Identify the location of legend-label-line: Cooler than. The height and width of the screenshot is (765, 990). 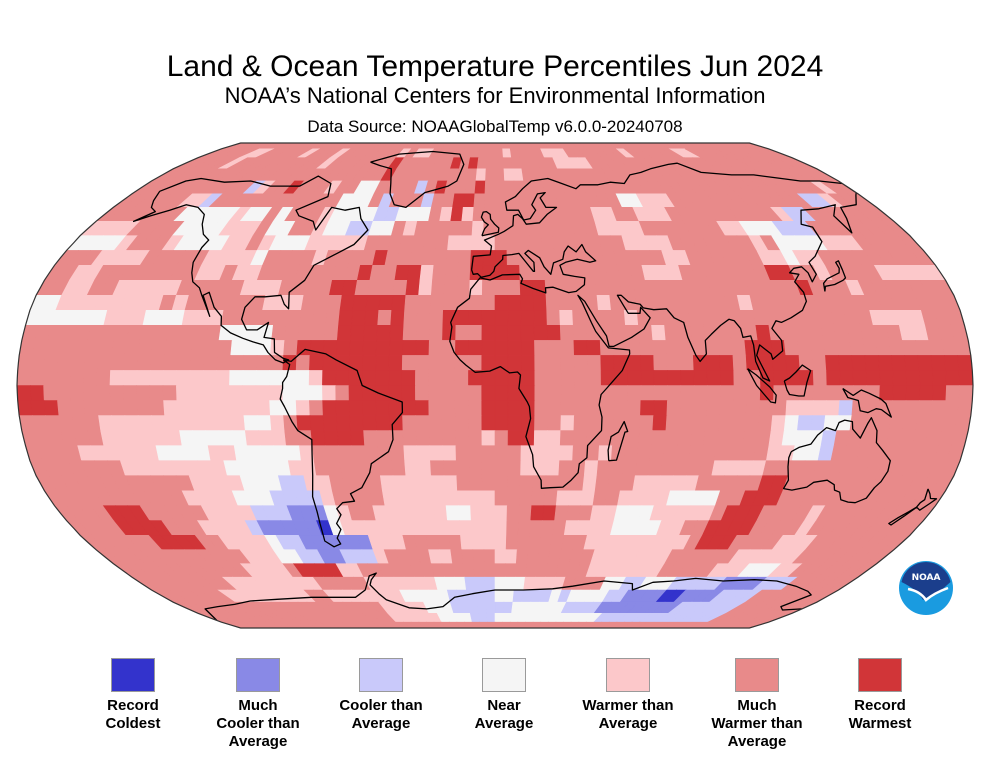
(258, 723).